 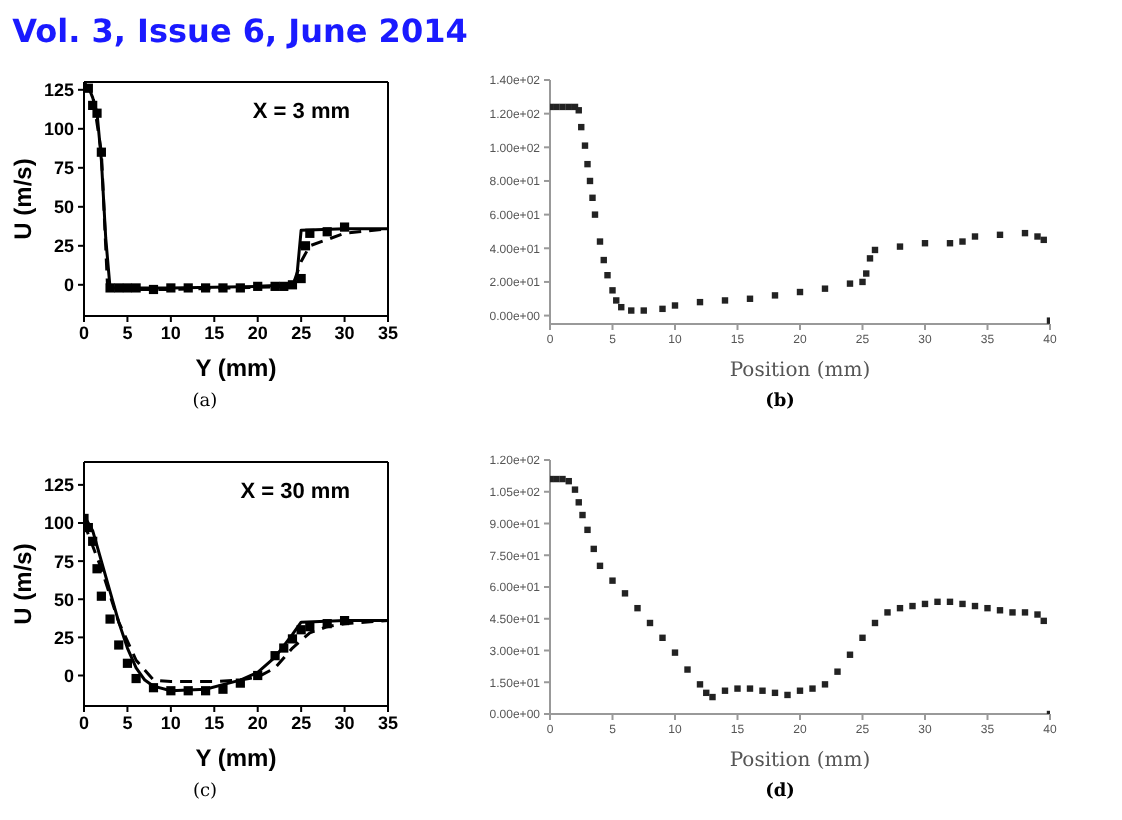 What do you see at coordinates (127, 722) in the screenshot?
I see `x-tick-label: 5` at bounding box center [127, 722].